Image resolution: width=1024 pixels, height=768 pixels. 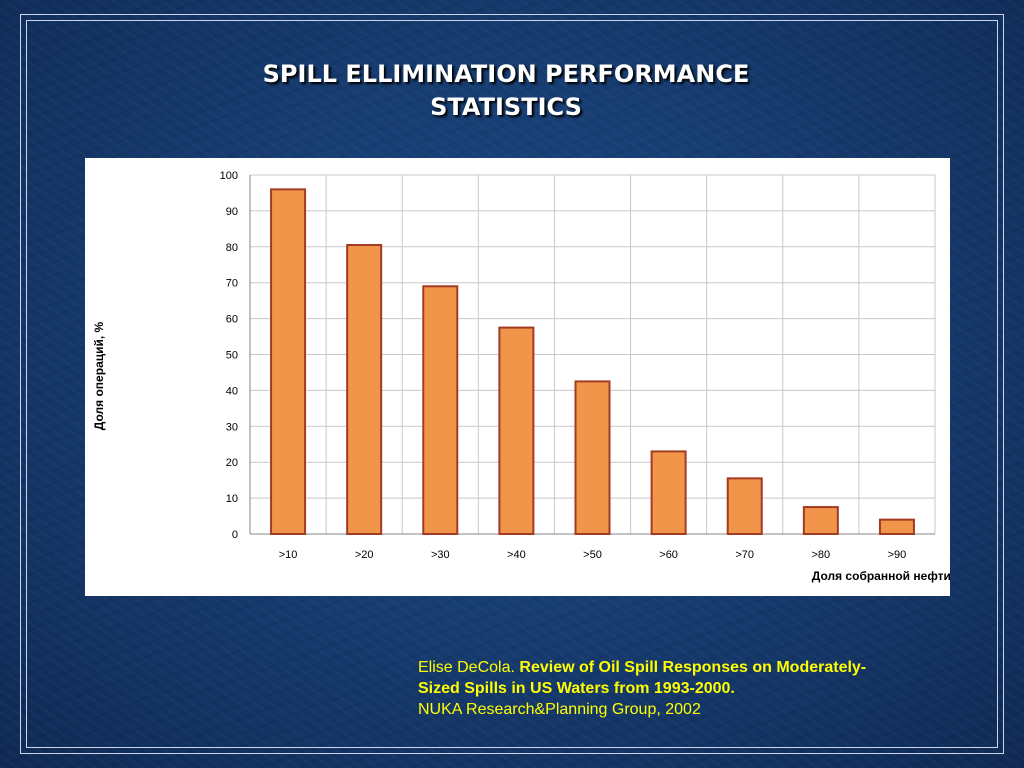 What do you see at coordinates (232, 391) in the screenshot?
I see `y-tick-label: 40` at bounding box center [232, 391].